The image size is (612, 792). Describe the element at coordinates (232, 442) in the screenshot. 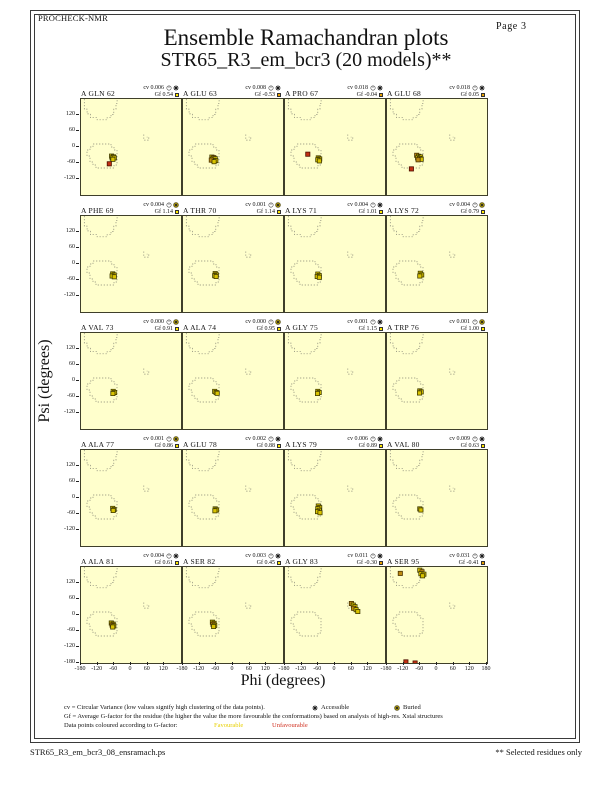

I see `subplot-header: A GLU 78 cv 0.002 Gf 0.88` at that location.